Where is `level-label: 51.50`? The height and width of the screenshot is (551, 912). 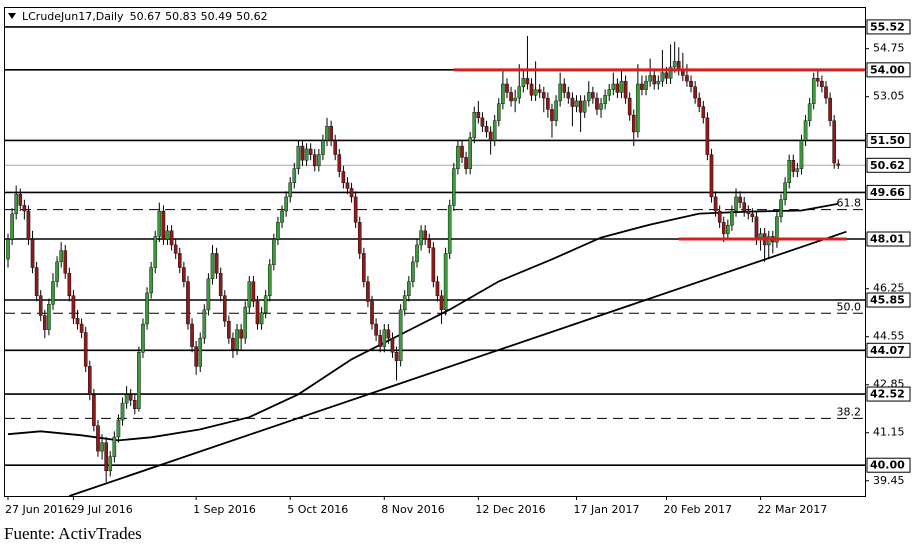
level-label: 51.50 is located at coordinates (887, 140).